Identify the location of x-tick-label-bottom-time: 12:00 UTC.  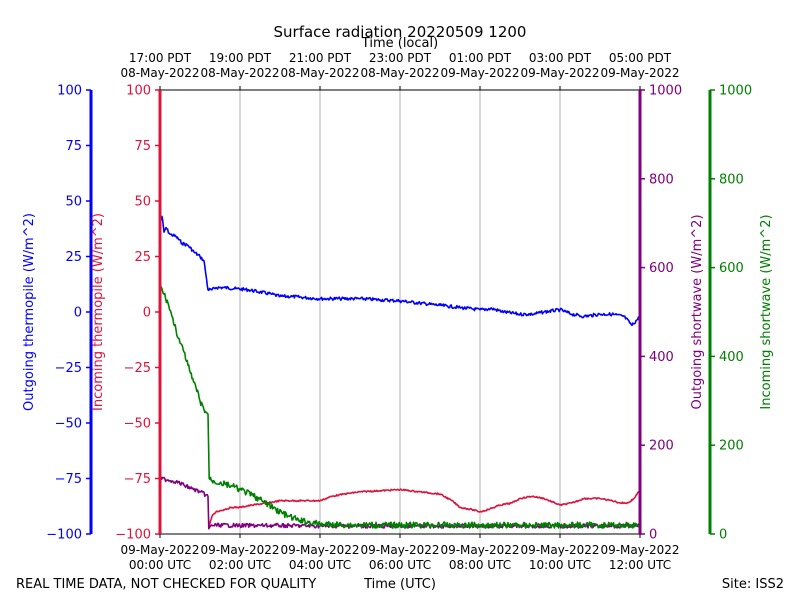
(640, 565).